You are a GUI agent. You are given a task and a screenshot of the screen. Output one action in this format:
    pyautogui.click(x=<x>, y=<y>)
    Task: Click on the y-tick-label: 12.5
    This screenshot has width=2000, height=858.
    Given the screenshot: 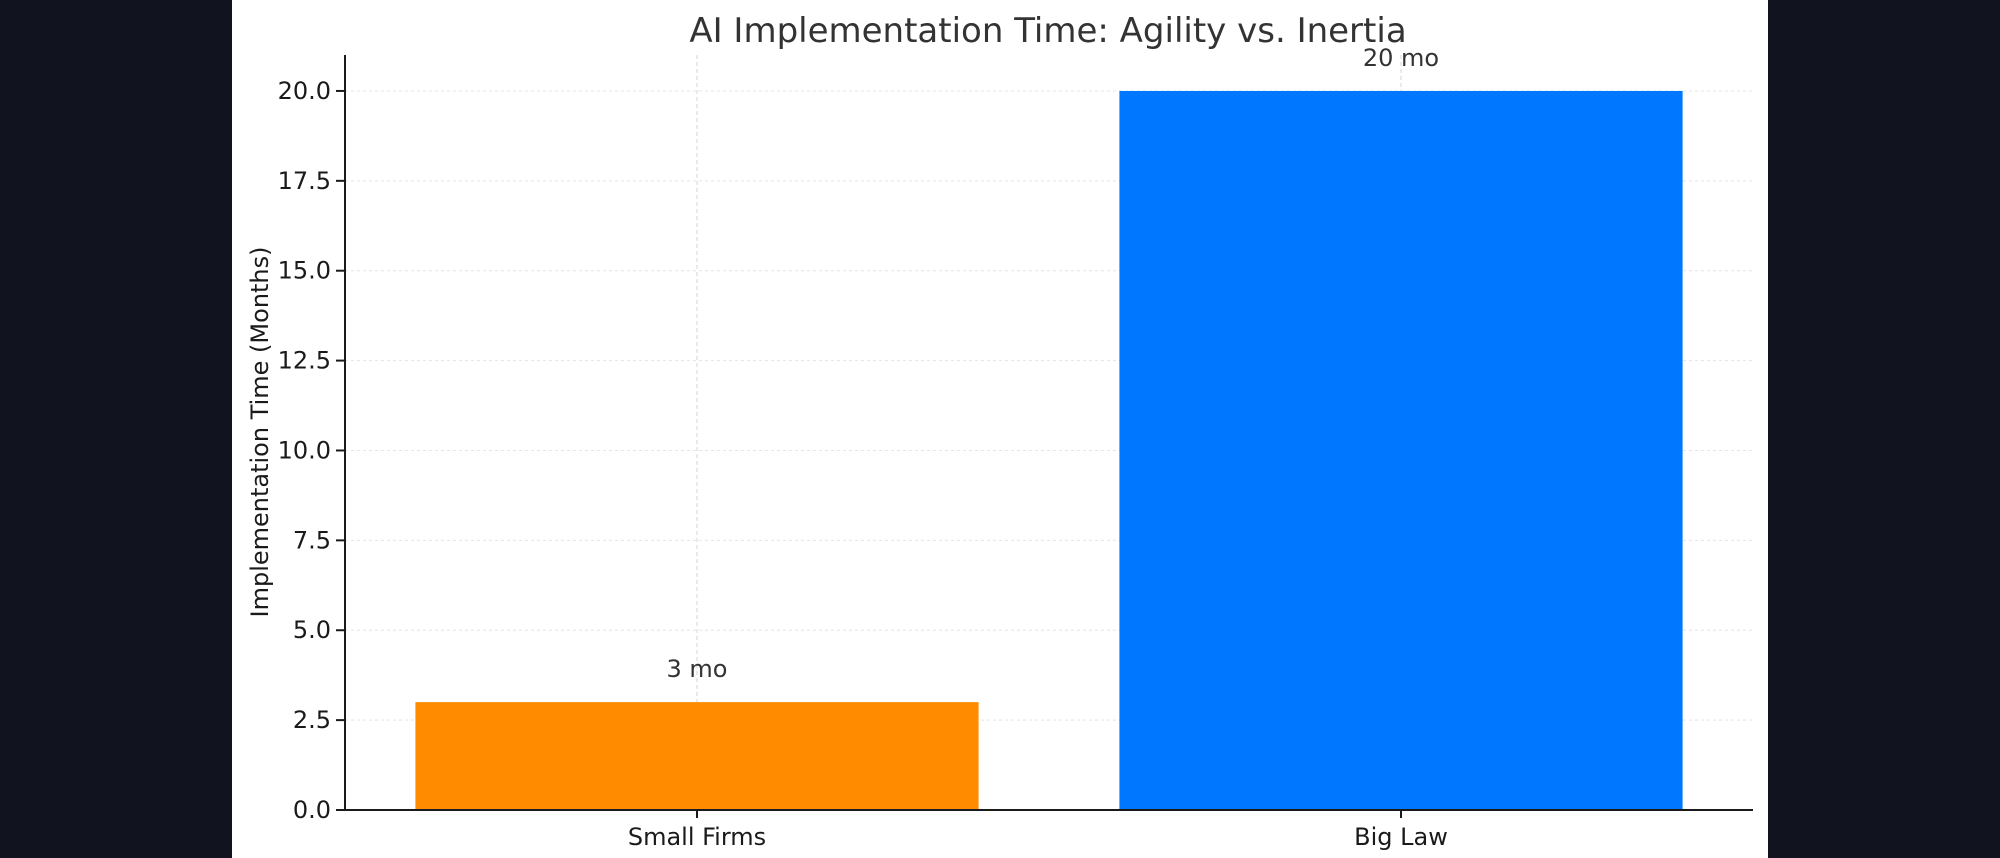 What is the action you would take?
    pyautogui.click(x=304, y=361)
    